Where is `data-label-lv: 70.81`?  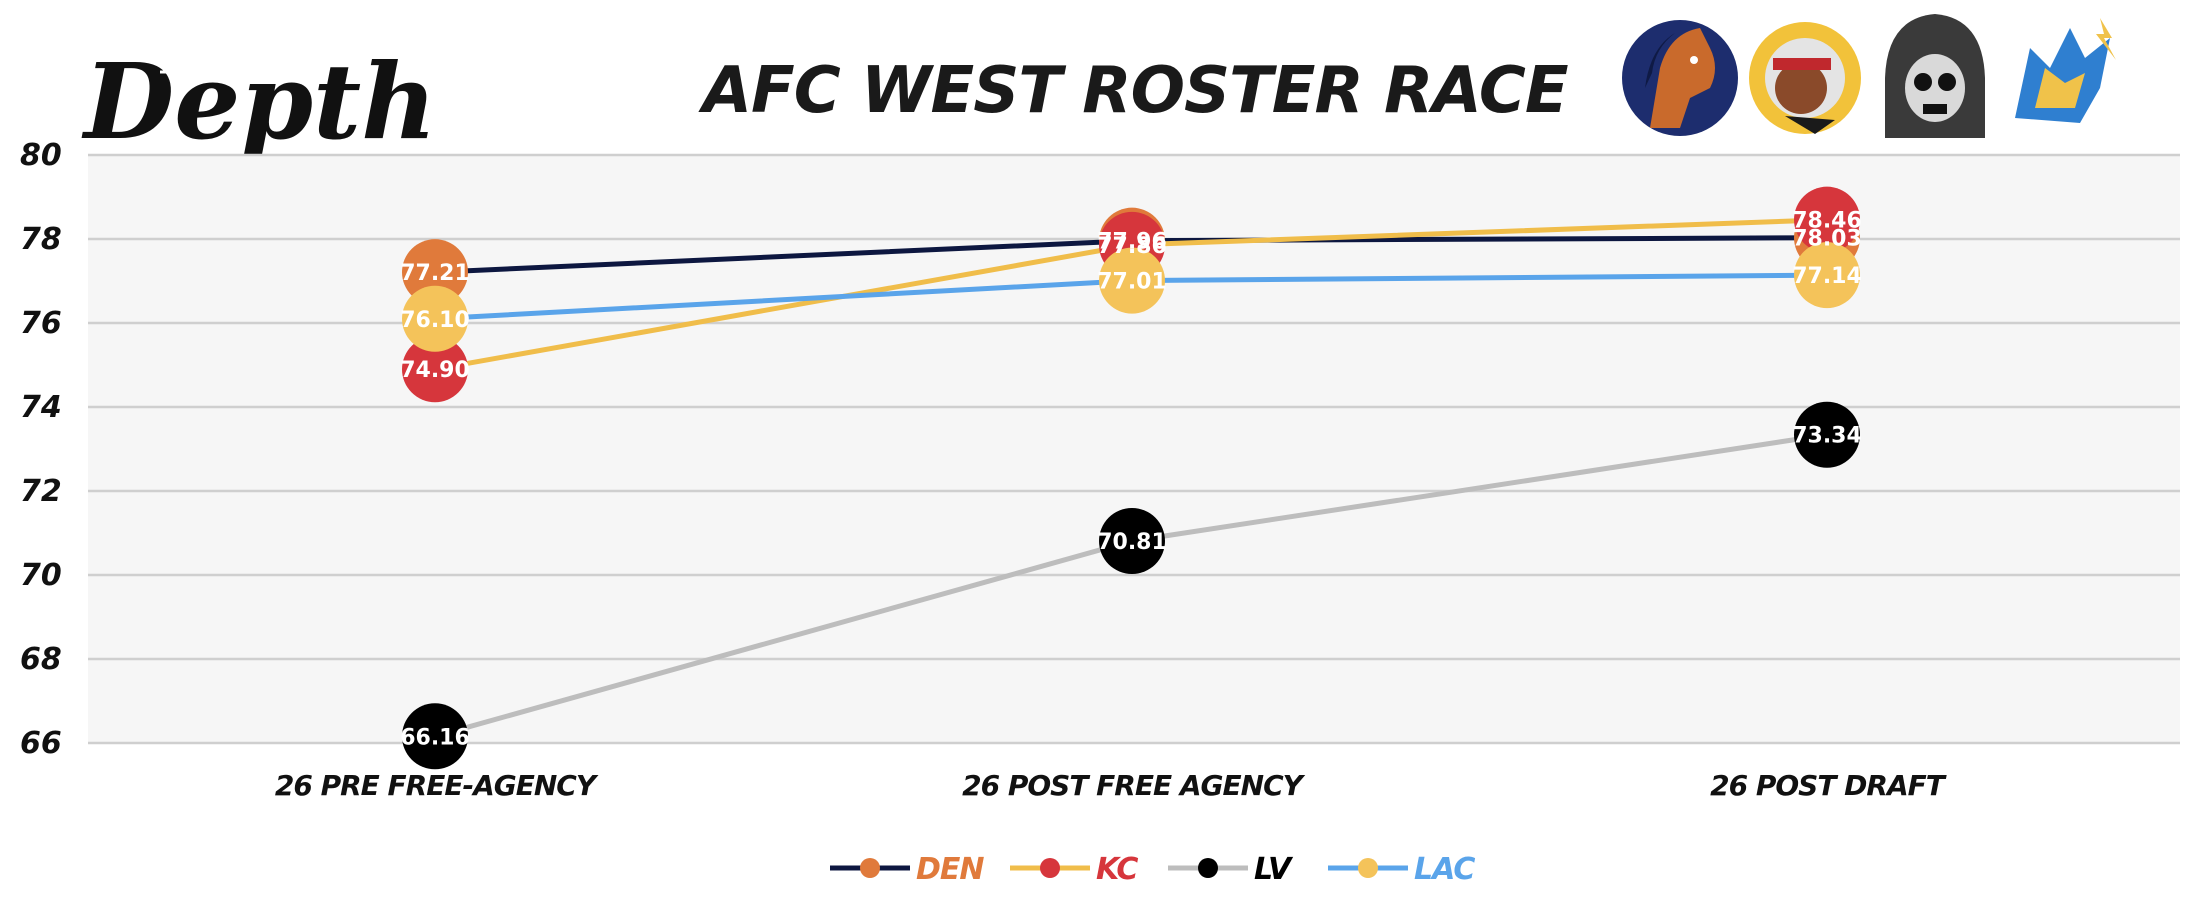 data-label-lv: 70.81 is located at coordinates (1132, 542).